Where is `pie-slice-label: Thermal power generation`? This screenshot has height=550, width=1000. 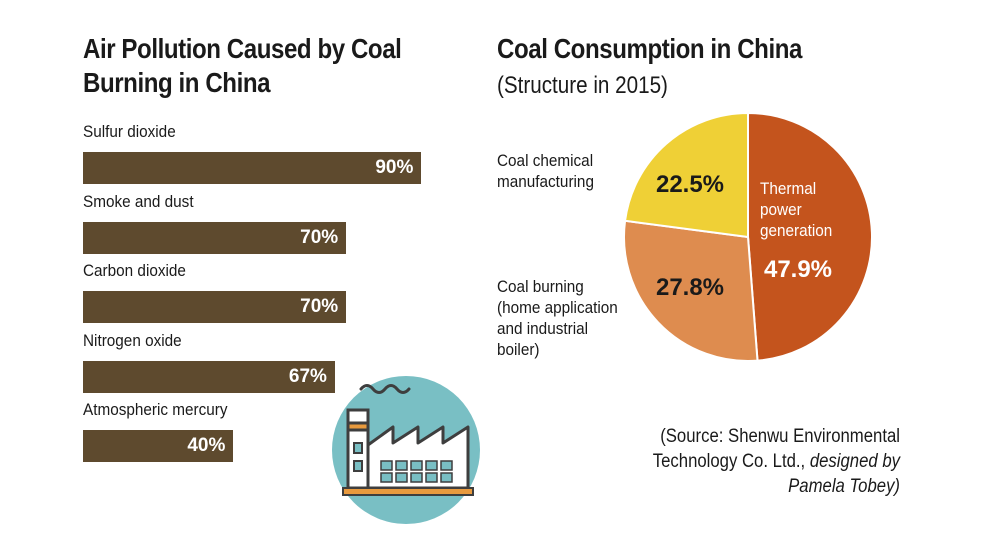
pie-slice-label: Thermal power generation is located at coordinates (796, 209).